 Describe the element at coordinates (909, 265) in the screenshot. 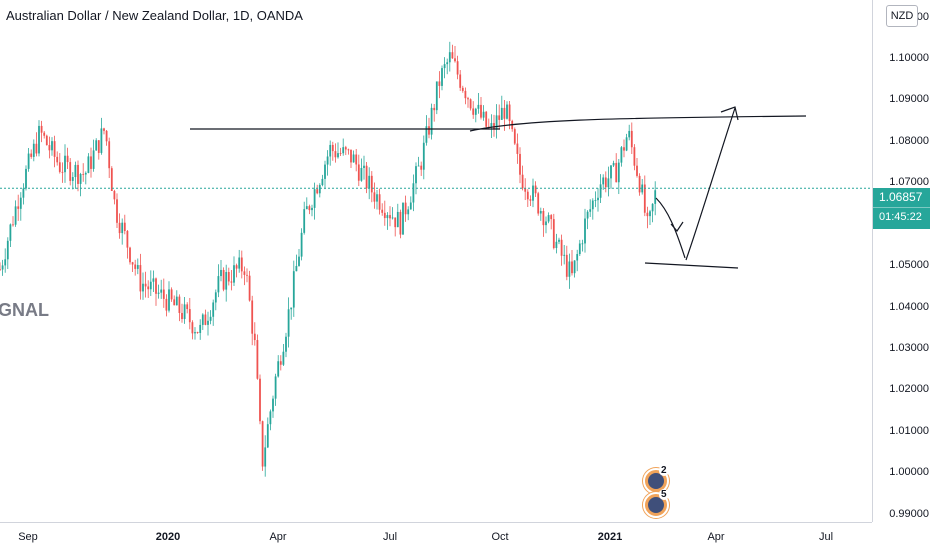

I see `price-tick-label: 1.05000` at that location.